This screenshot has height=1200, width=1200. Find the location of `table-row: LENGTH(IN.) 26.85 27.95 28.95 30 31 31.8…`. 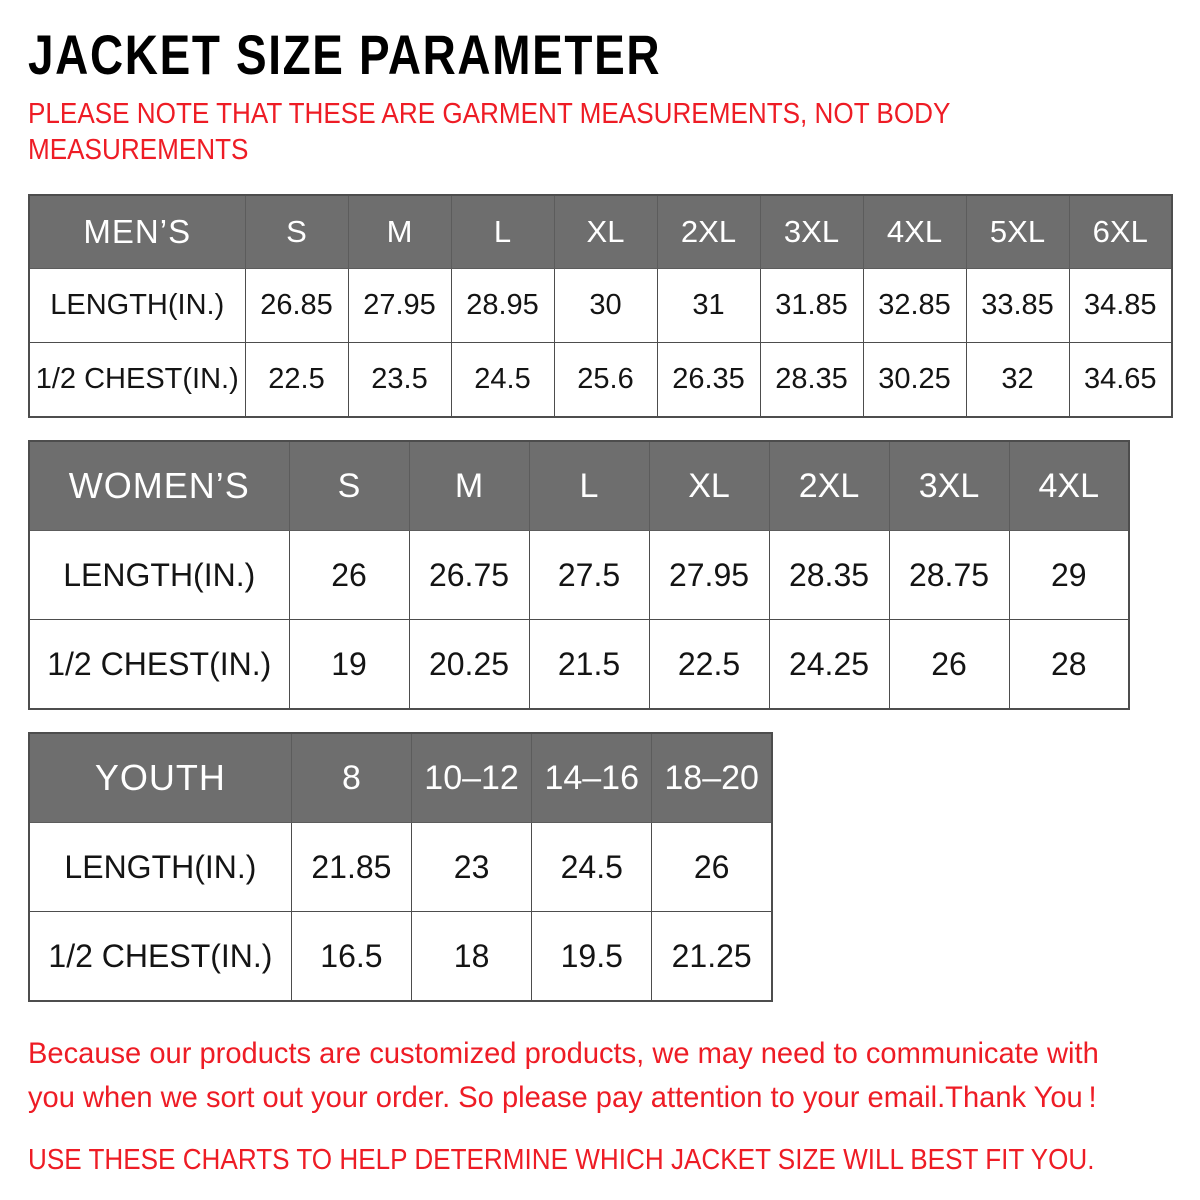

table-row: LENGTH(IN.) 26.85 27.95 28.95 30 31 31.8… is located at coordinates (600, 305).